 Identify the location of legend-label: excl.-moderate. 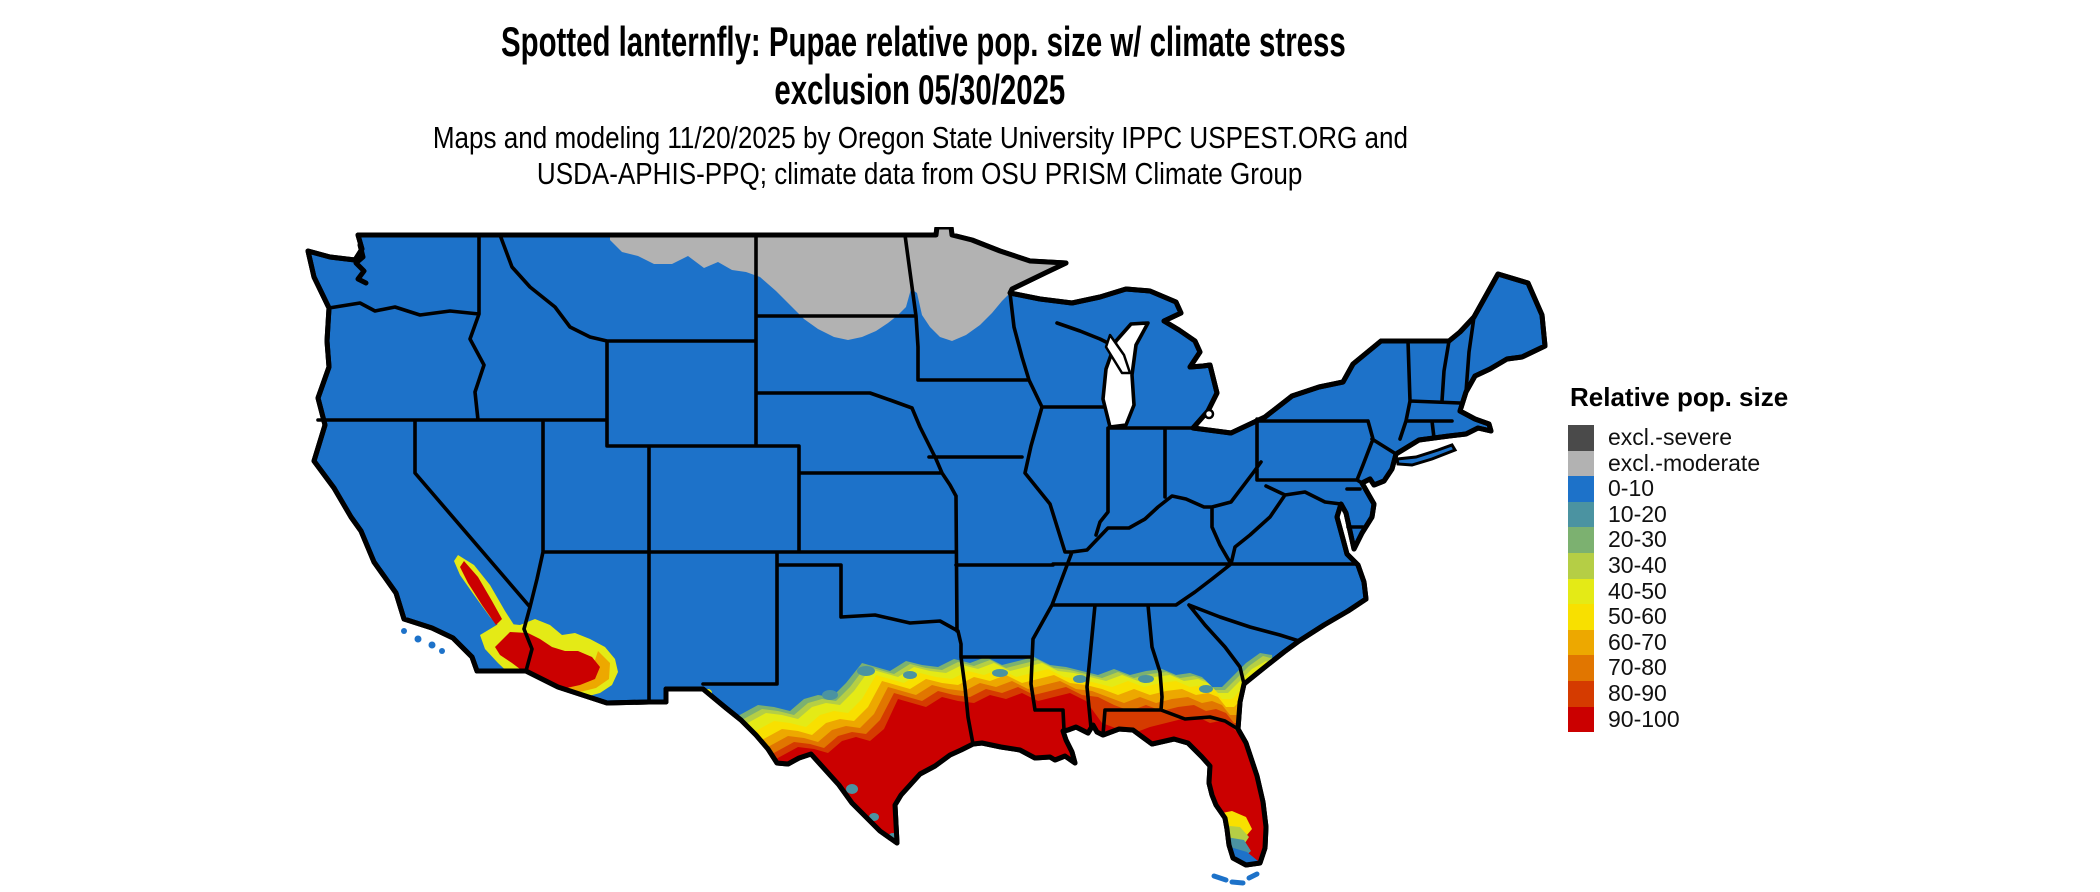
(1684, 462).